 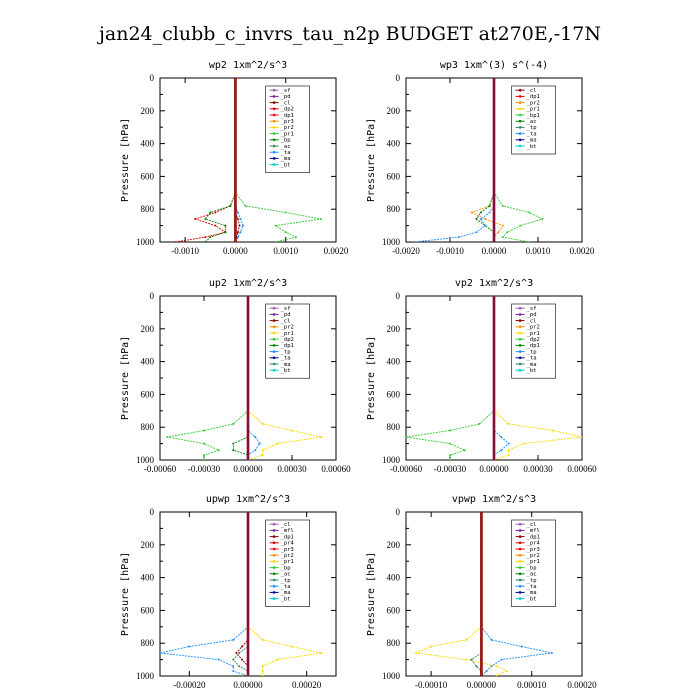 What do you see at coordinates (286, 371) in the screenshot?
I see `legend-label: _bt` at bounding box center [286, 371].